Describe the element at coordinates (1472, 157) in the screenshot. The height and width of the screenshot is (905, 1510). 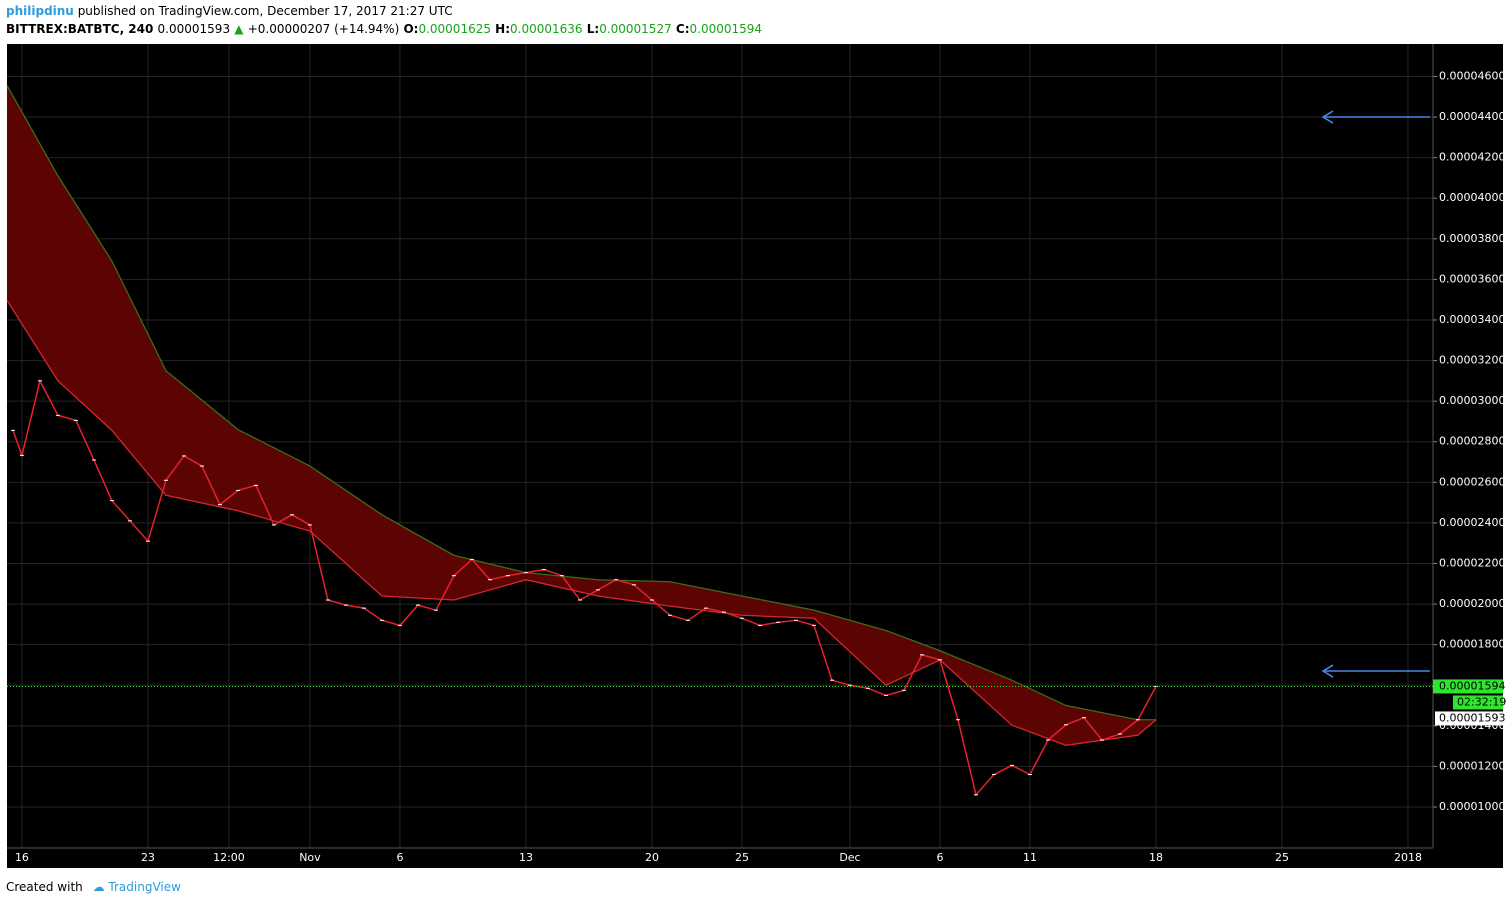
I see `y-tick-label: 0.00004200` at that location.